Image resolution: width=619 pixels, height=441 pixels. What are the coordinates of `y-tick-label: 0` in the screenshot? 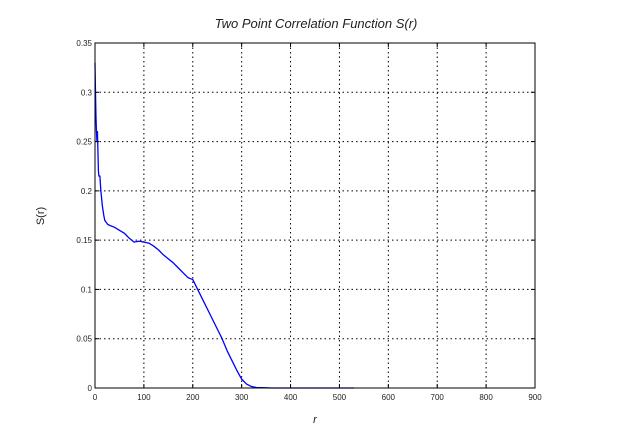 It's located at (90, 388).